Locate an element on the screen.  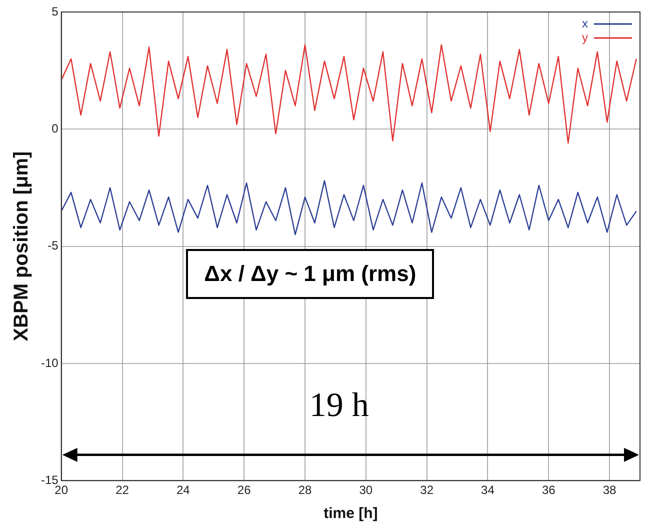
x-tick-label: 38 is located at coordinates (609, 490).